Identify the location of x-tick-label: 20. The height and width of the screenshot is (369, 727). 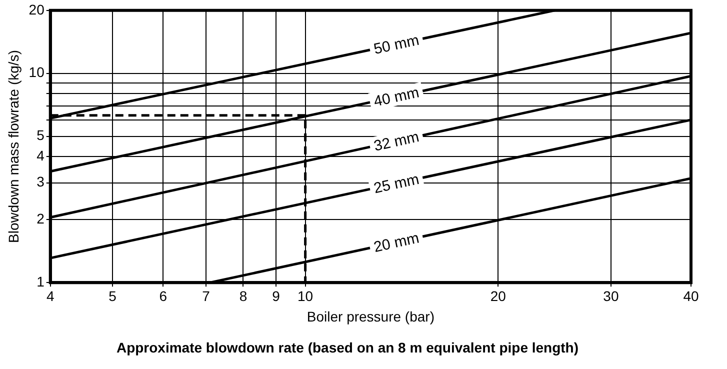
(498, 296).